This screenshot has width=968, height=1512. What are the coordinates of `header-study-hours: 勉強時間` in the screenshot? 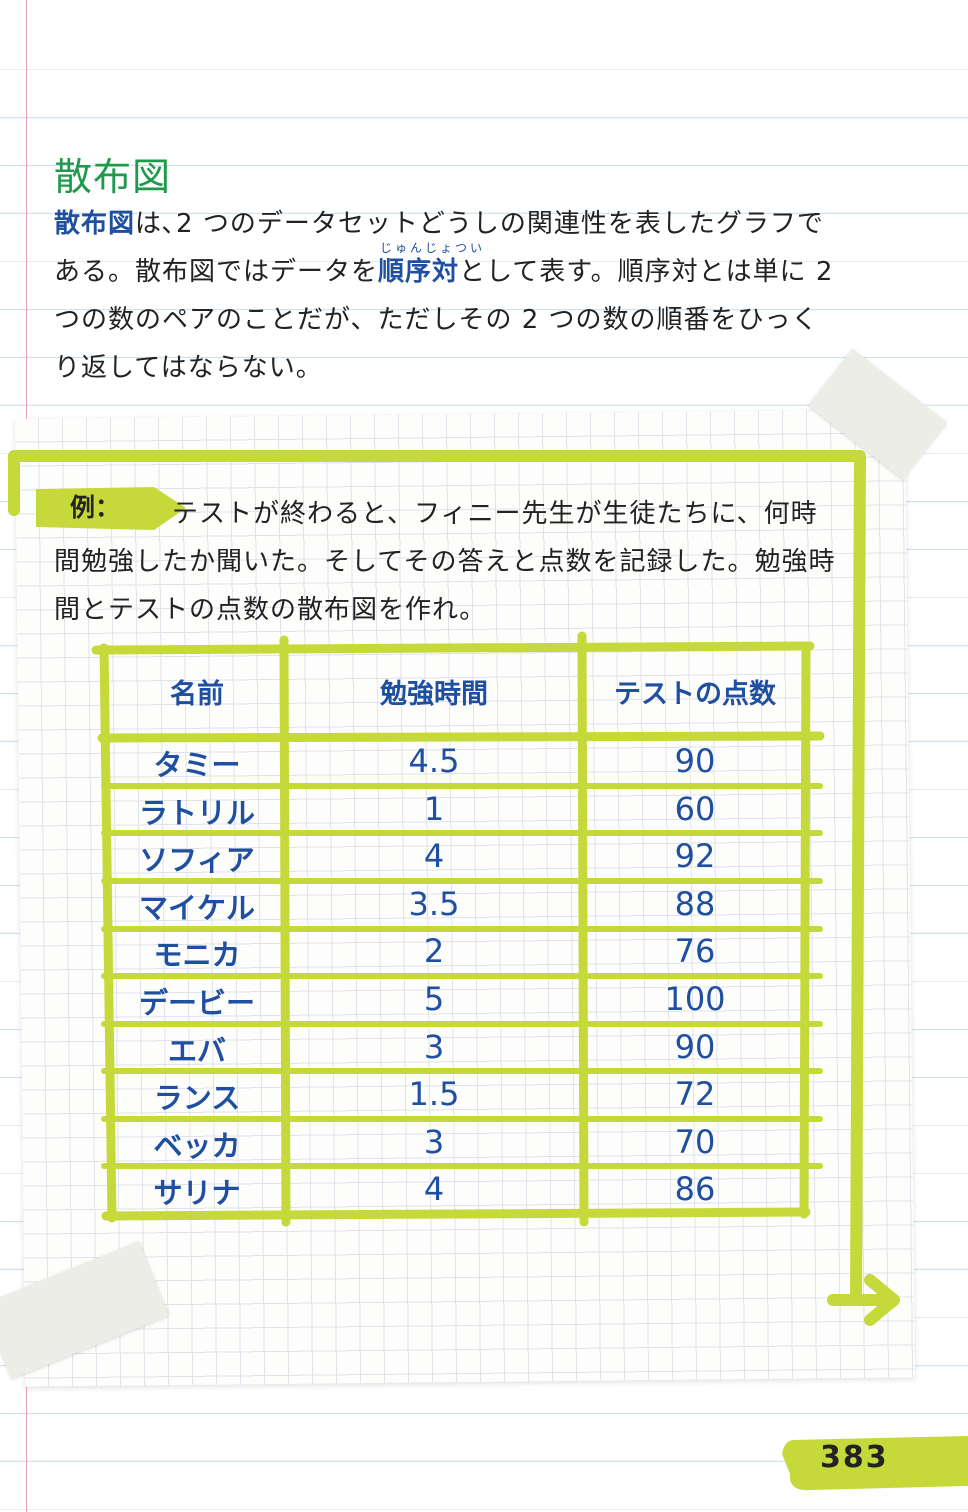 It's located at (434, 694).